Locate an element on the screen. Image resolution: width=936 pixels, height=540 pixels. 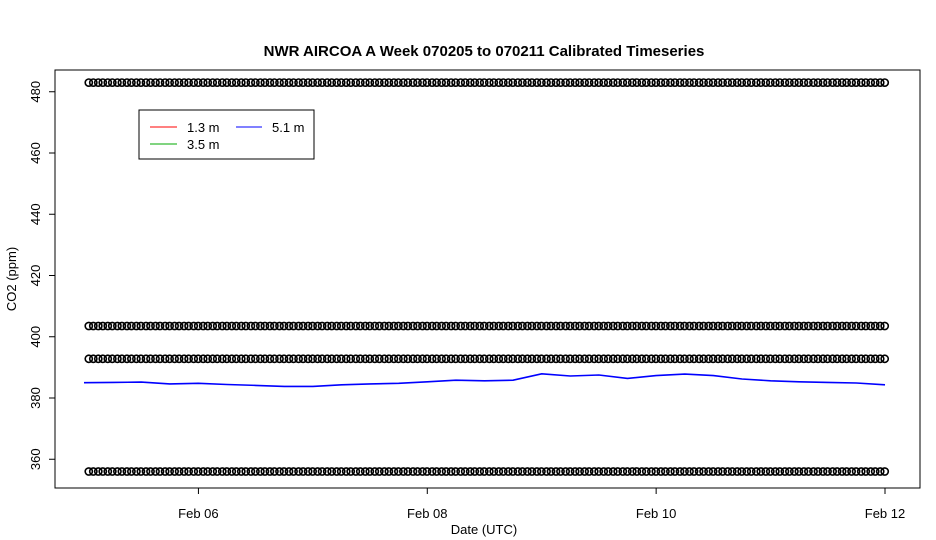
y-tick-label: 380 is located at coordinates (35, 398).